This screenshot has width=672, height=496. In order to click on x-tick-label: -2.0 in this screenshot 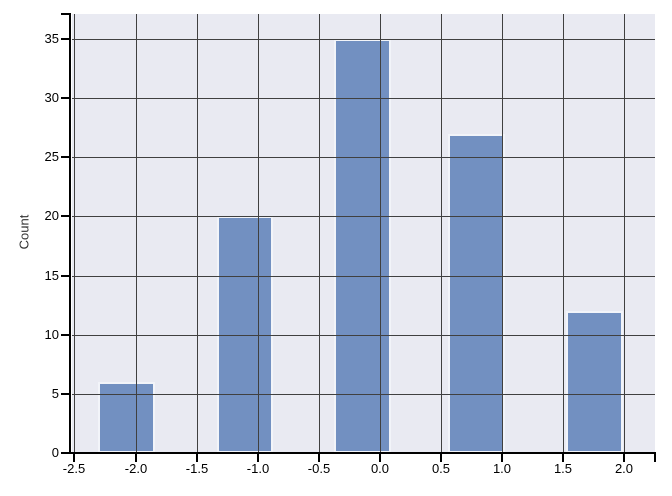, I will do `click(136, 468)`.